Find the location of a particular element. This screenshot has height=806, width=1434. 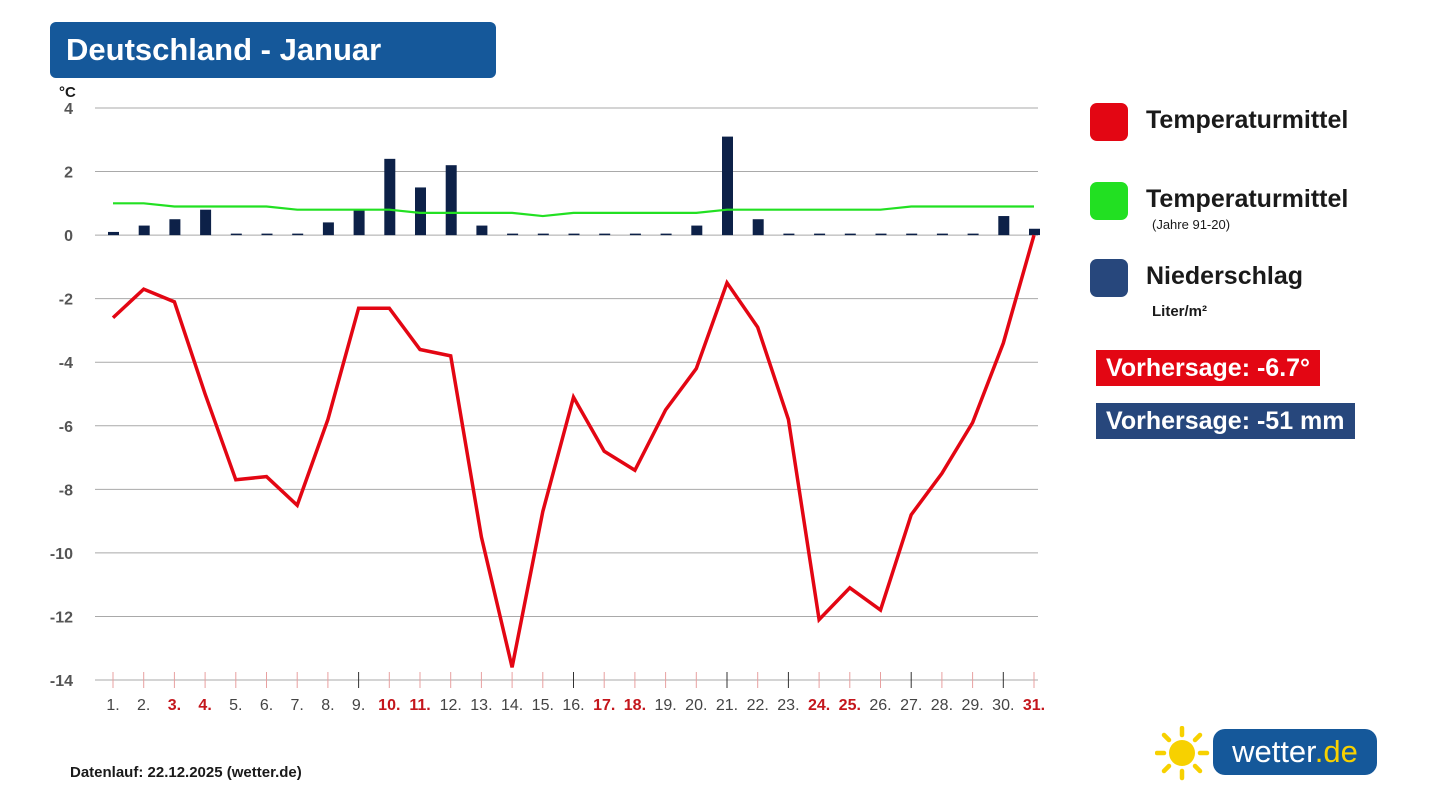

x-tick-label: 8. is located at coordinates (327, 705).